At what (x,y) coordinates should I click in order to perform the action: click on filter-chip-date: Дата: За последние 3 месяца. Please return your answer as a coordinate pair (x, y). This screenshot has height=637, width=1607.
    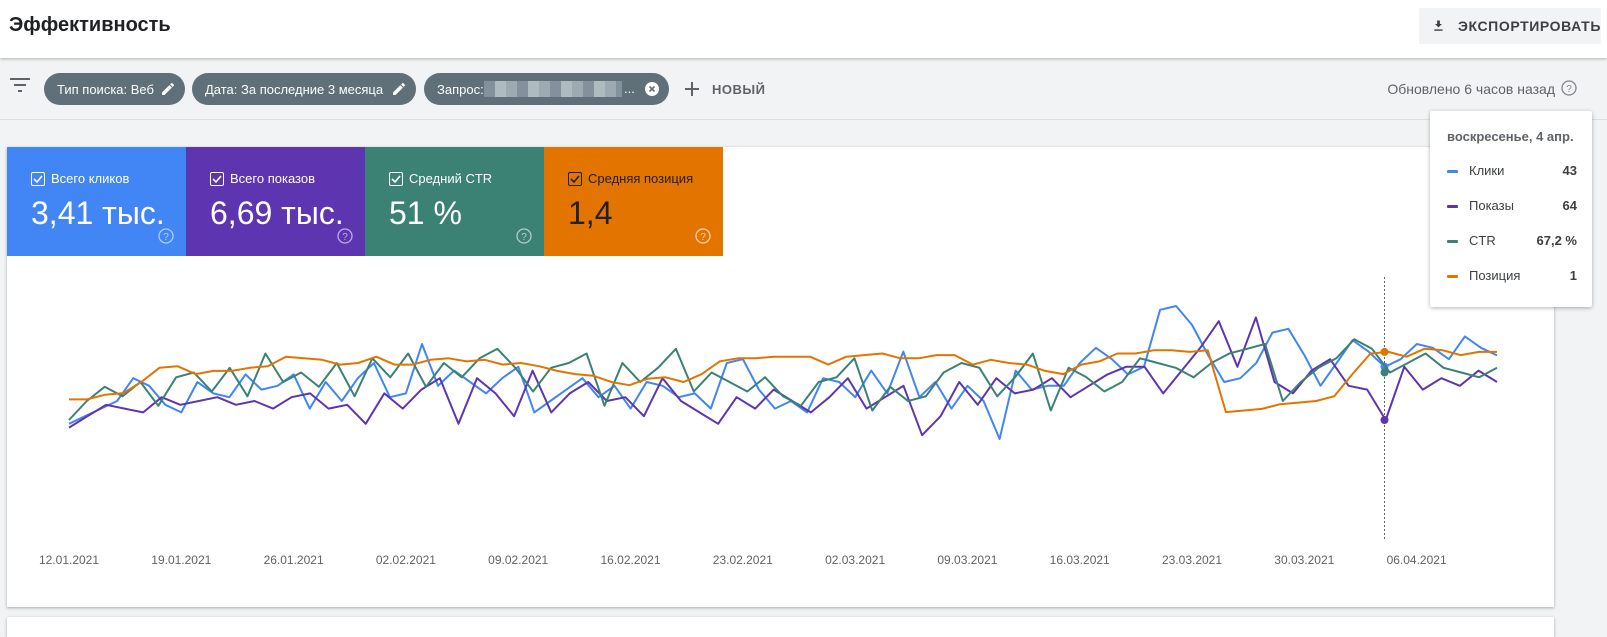
    Looking at the image, I should click on (304, 89).